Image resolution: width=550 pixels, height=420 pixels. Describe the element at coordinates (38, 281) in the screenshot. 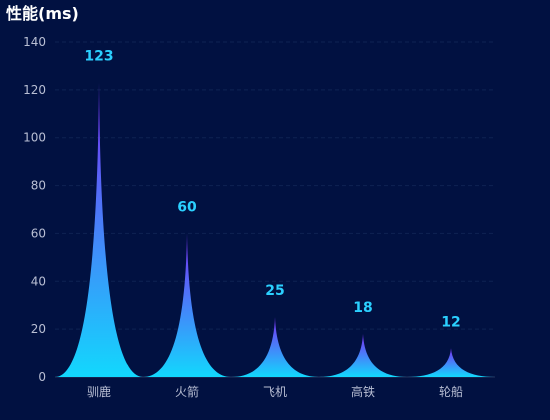

I see `y-tick-label: 40` at that location.